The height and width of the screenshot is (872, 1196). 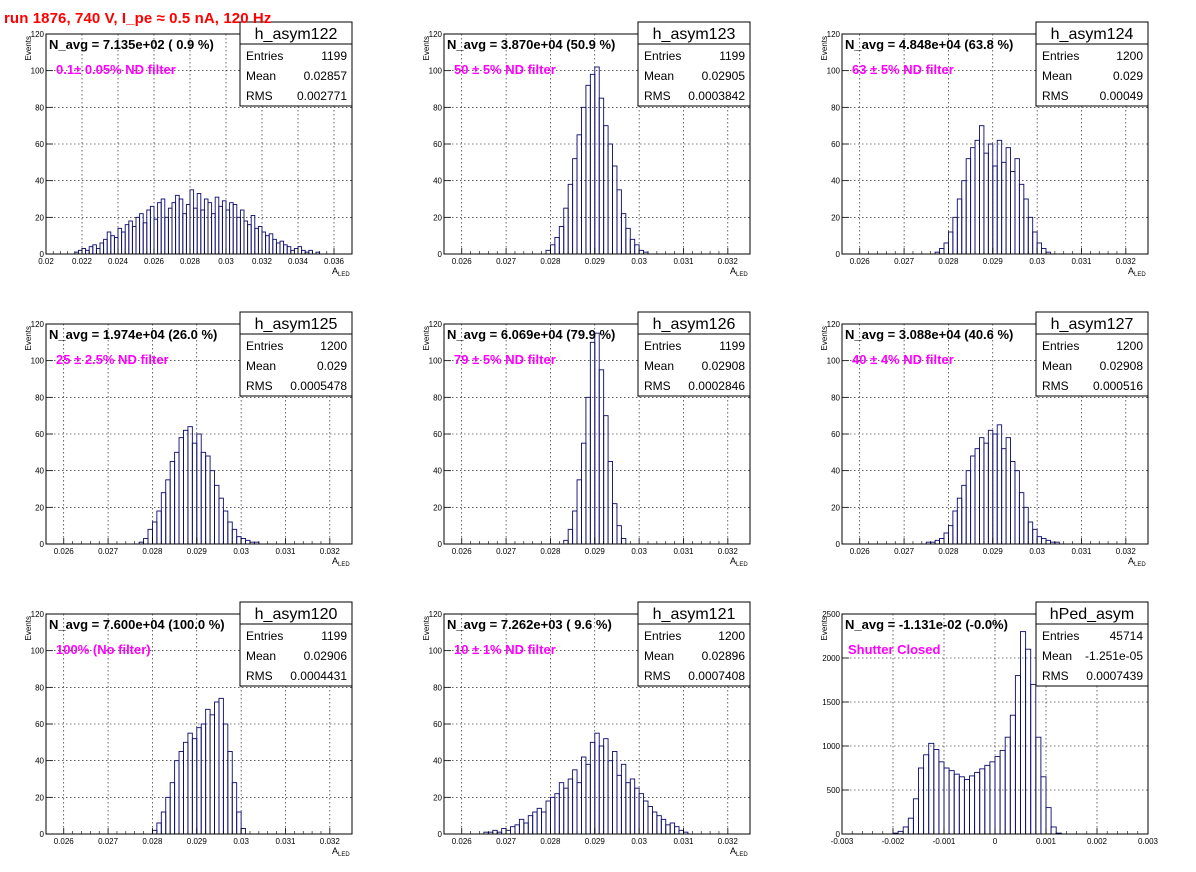 What do you see at coordinates (296, 324) in the screenshot?
I see `histogram-title: h_asym125` at bounding box center [296, 324].